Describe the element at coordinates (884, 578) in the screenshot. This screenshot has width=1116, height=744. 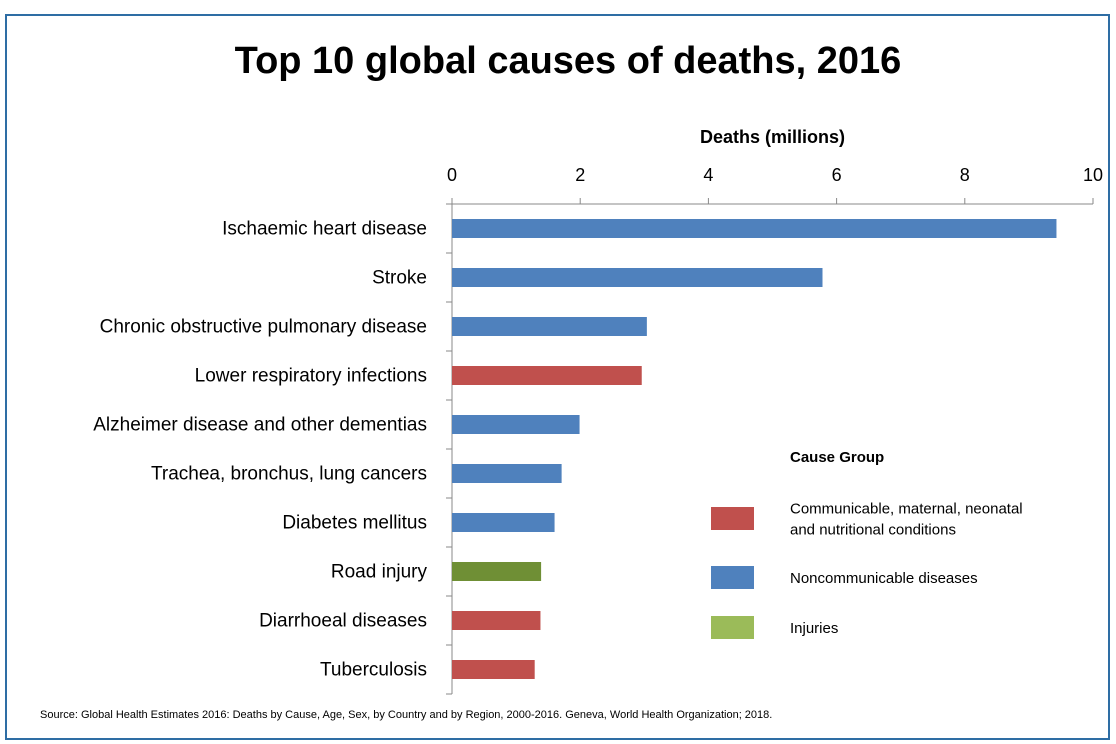
I see `legend-label: Noncommunicable diseases` at that location.